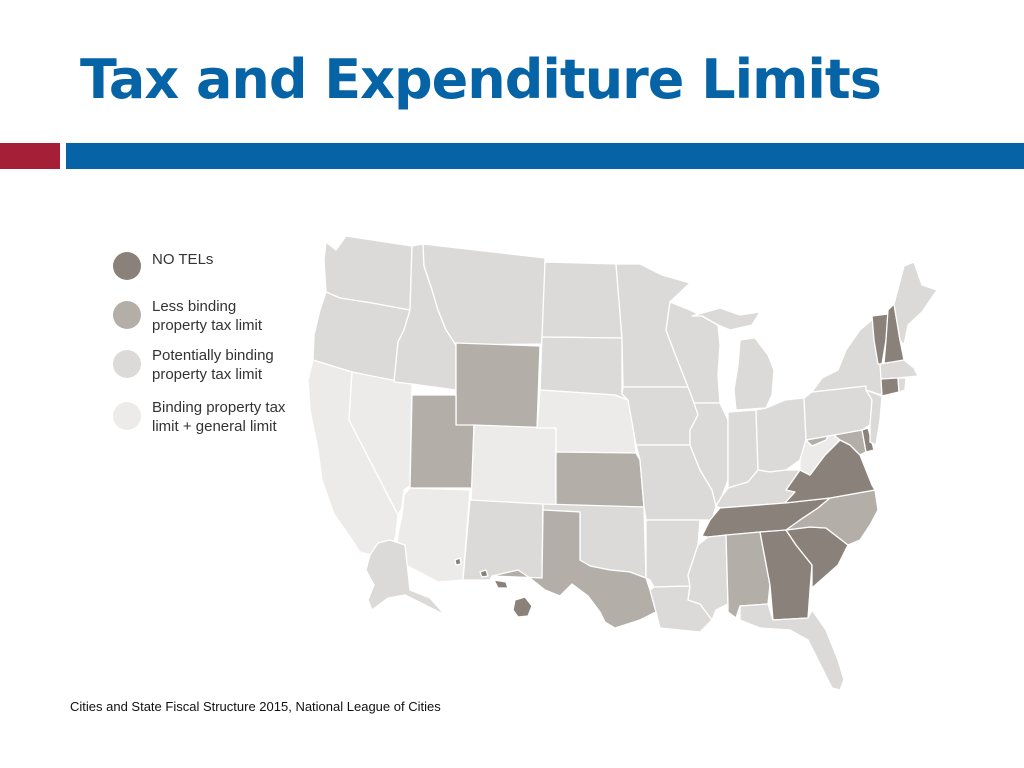 The height and width of the screenshot is (768, 1024). I want to click on state-ak, so click(405, 577).